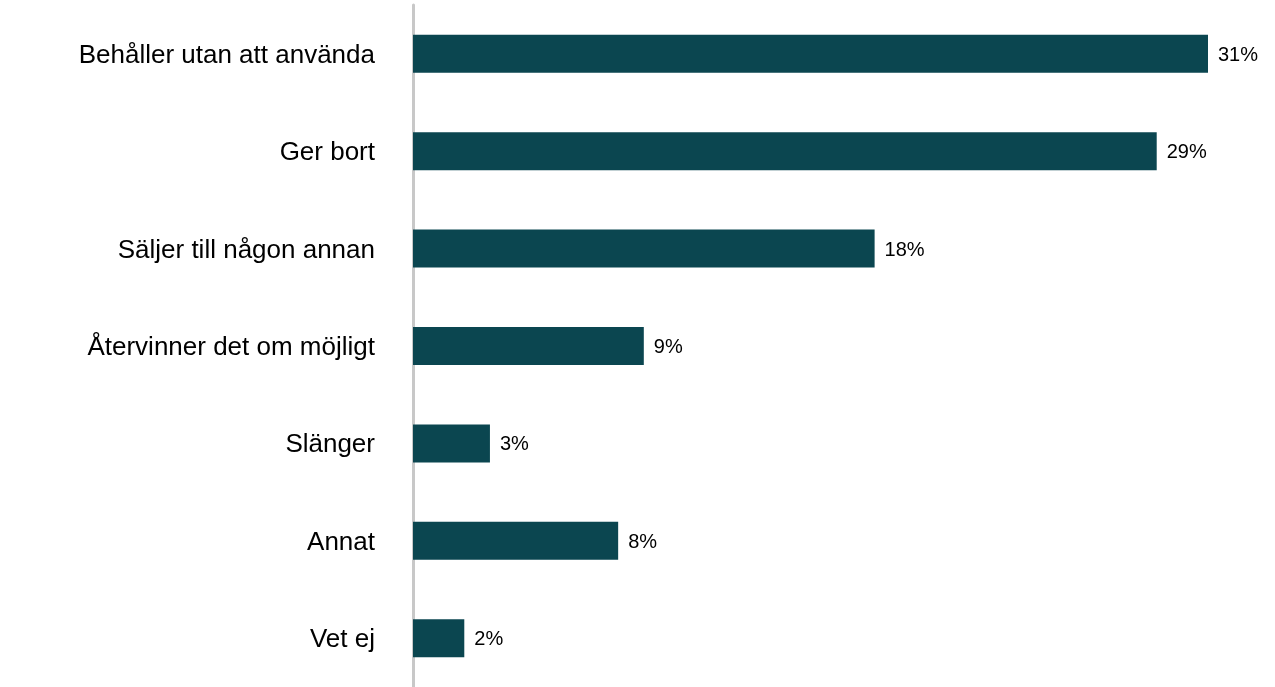 This screenshot has width=1275, height=687. What do you see at coordinates (342, 638) in the screenshot?
I see `y-tick-label: Vet ej` at bounding box center [342, 638].